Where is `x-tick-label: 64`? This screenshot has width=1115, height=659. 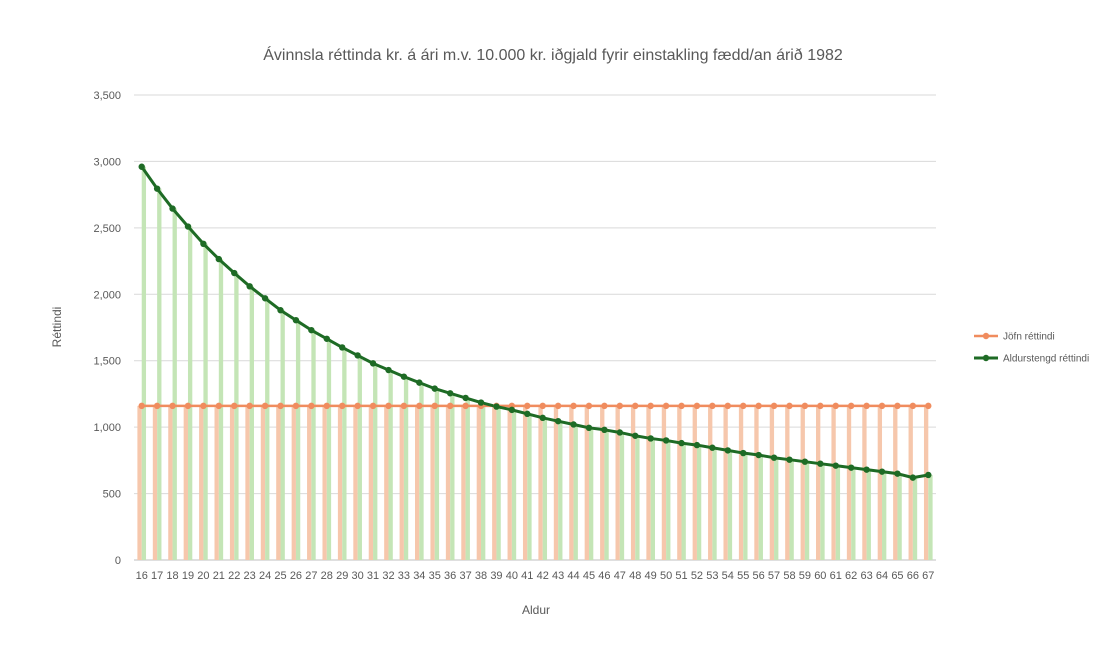 x-tick-label: 64 is located at coordinates (882, 576).